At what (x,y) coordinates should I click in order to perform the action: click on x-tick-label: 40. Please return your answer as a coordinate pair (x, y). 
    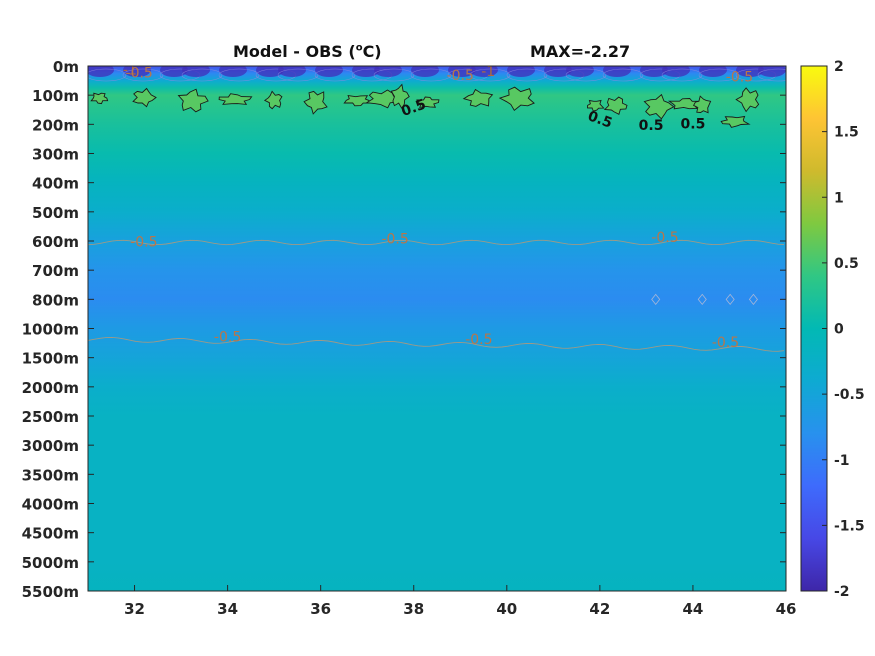
    Looking at the image, I should click on (506, 609).